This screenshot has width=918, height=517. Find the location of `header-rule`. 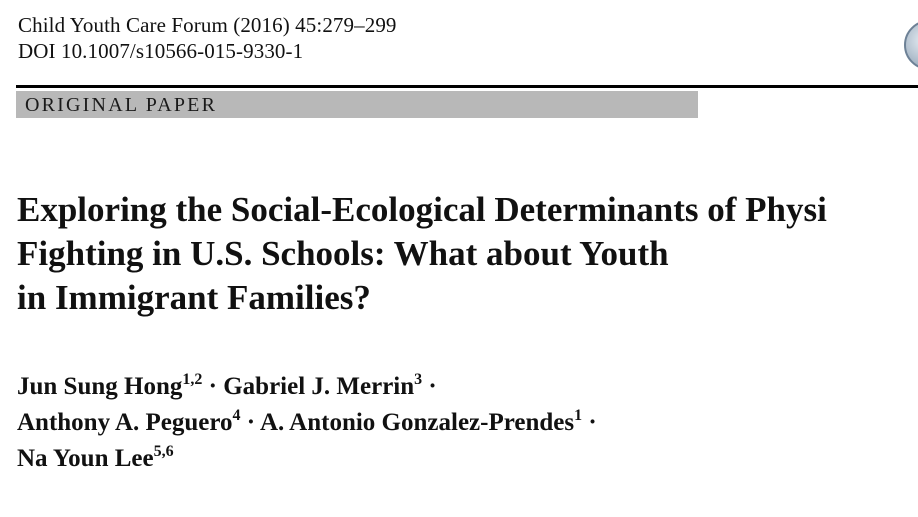

header-rule is located at coordinates (467, 86).